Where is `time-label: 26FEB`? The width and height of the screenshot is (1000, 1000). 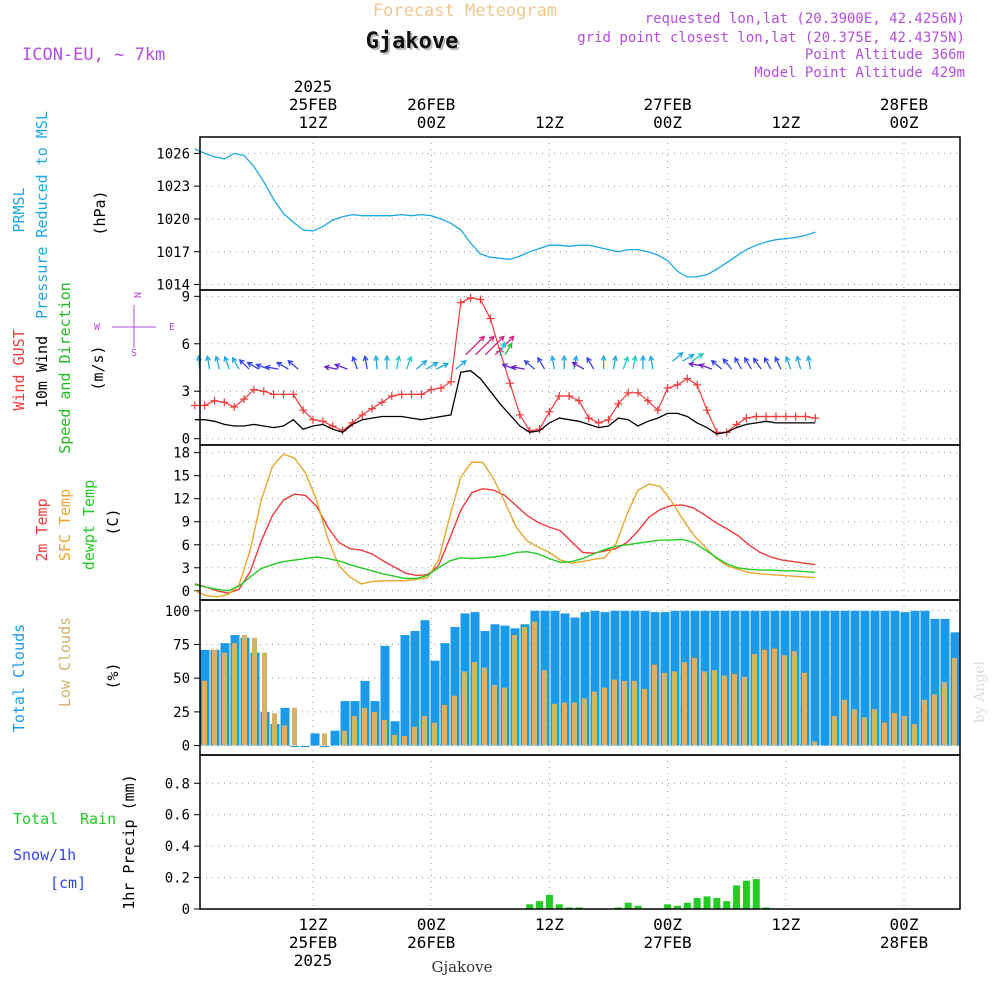 time-label: 26FEB is located at coordinates (431, 104).